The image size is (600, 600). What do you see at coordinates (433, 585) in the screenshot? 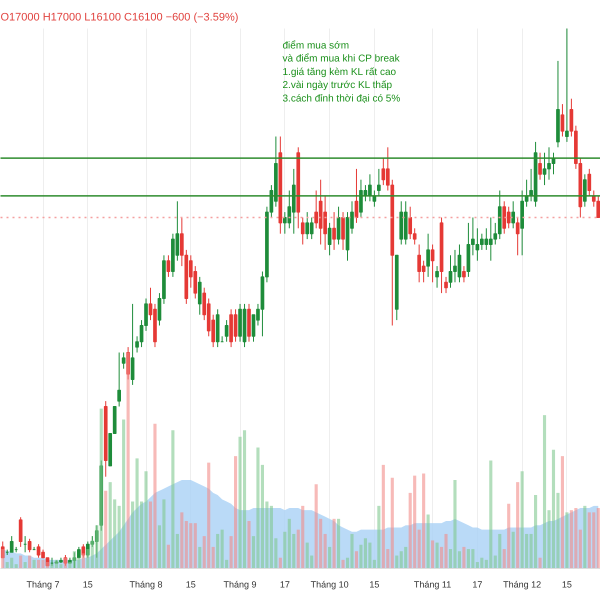
I see `x-tick-label: Tháng 11` at bounding box center [433, 585].